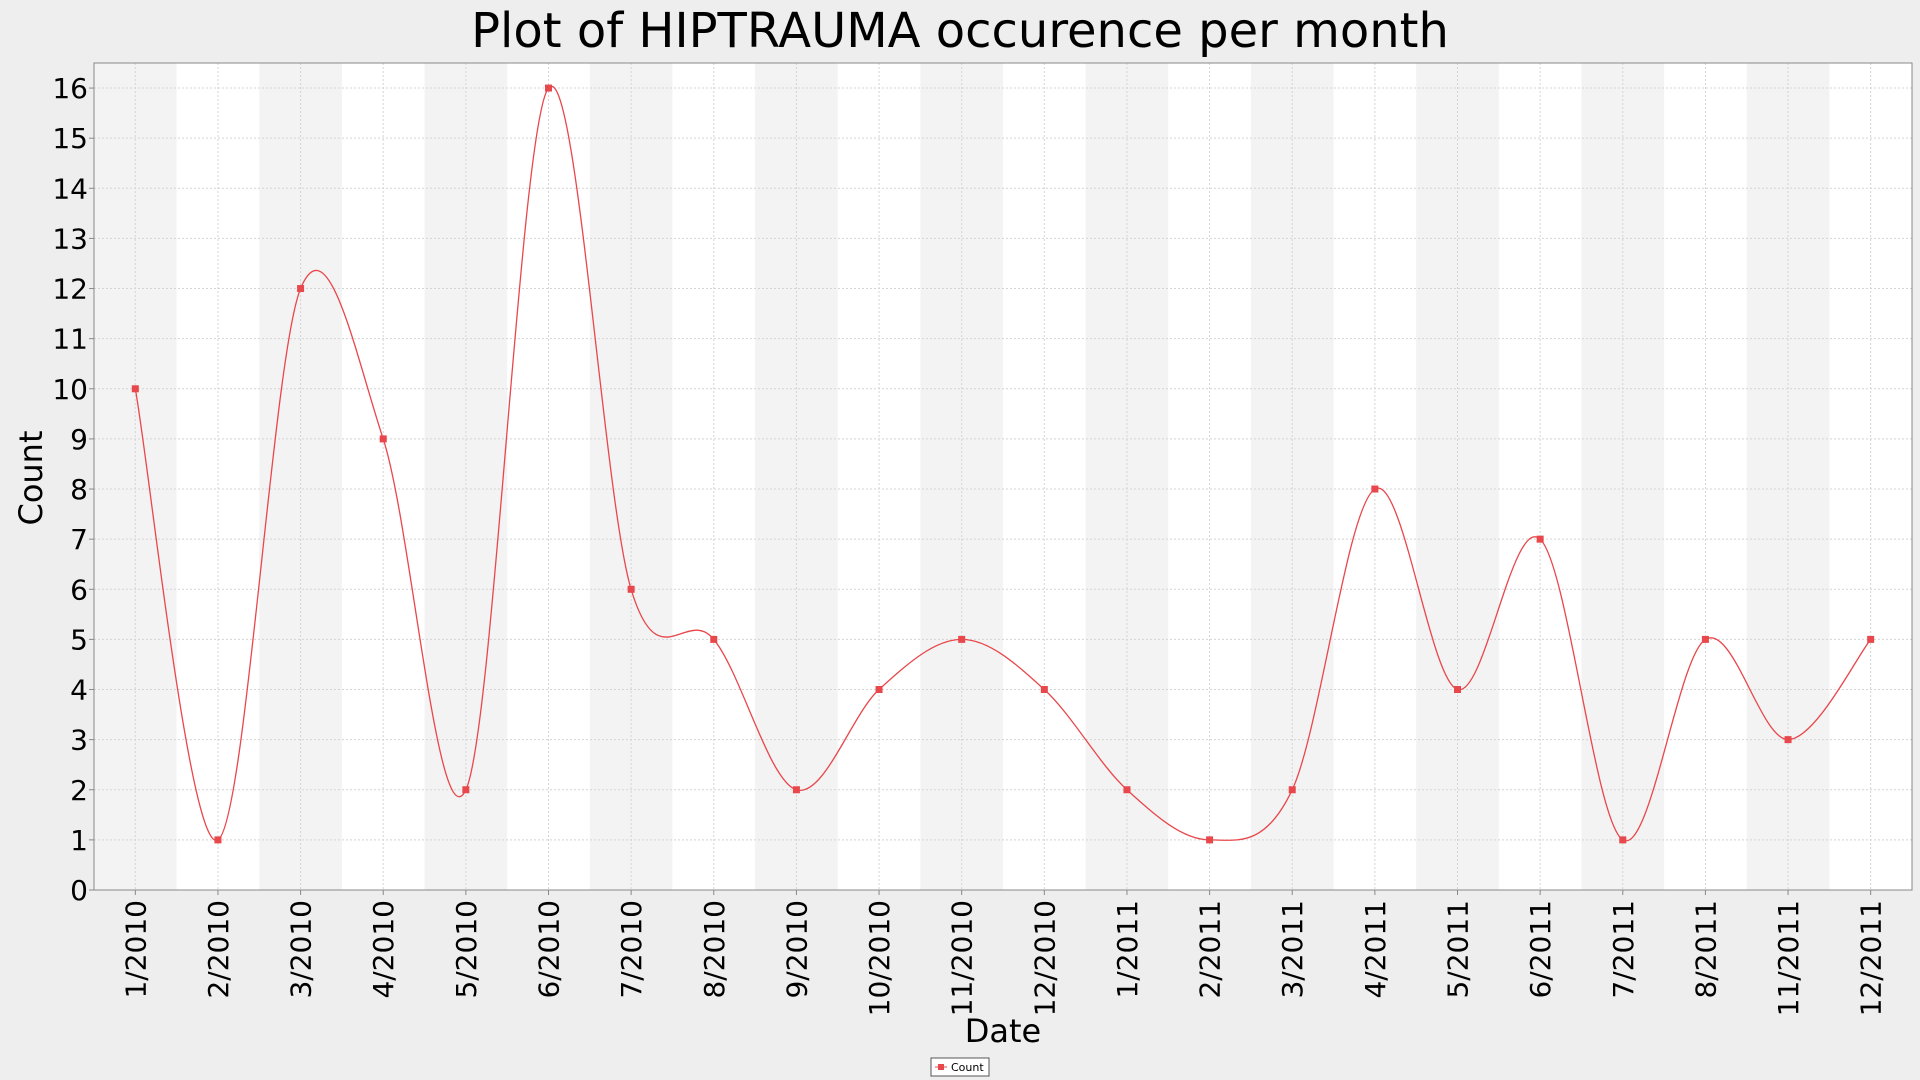 The width and height of the screenshot is (1920, 1080). I want to click on y-tick-label: 2, so click(79, 790).